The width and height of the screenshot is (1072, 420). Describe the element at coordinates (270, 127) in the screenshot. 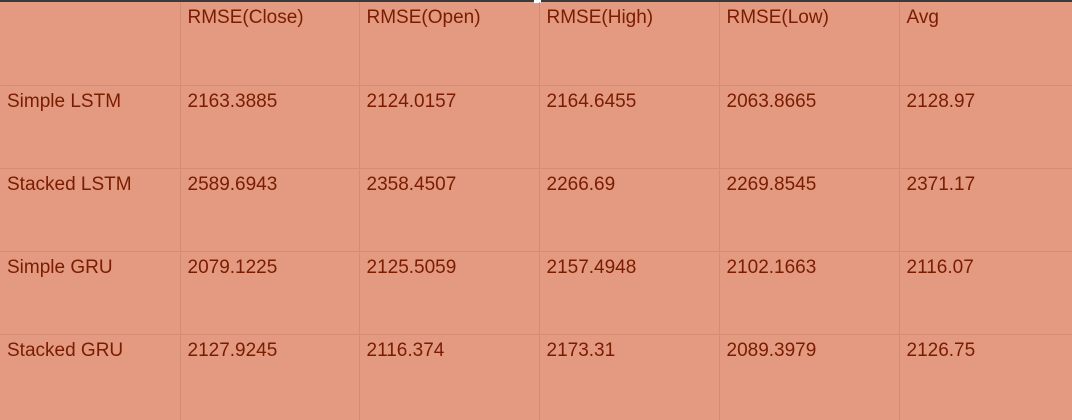

I see `table-cell: 2163.3885` at that location.